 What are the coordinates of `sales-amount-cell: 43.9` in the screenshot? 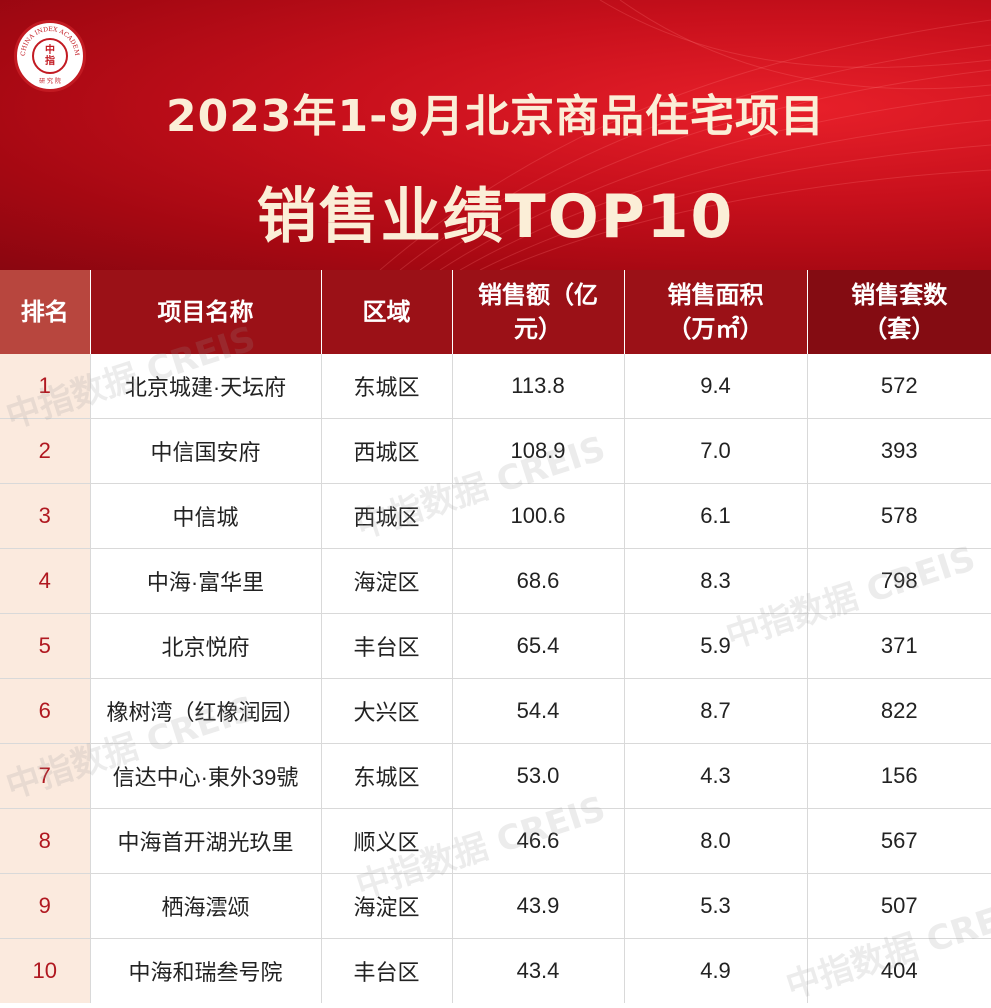 It's located at (538, 906).